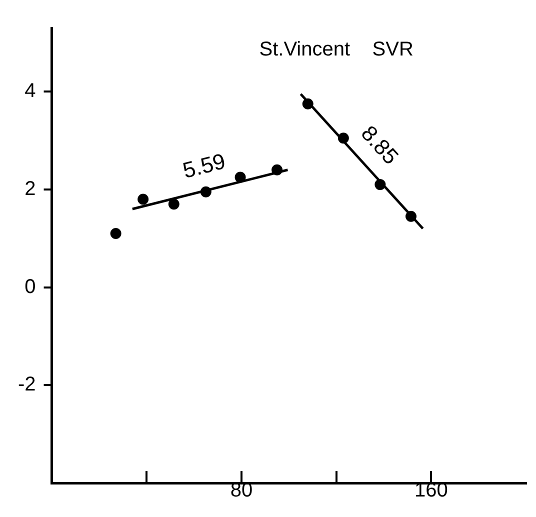  What do you see at coordinates (30, 189) in the screenshot?
I see `y-tick-label: 2` at bounding box center [30, 189].